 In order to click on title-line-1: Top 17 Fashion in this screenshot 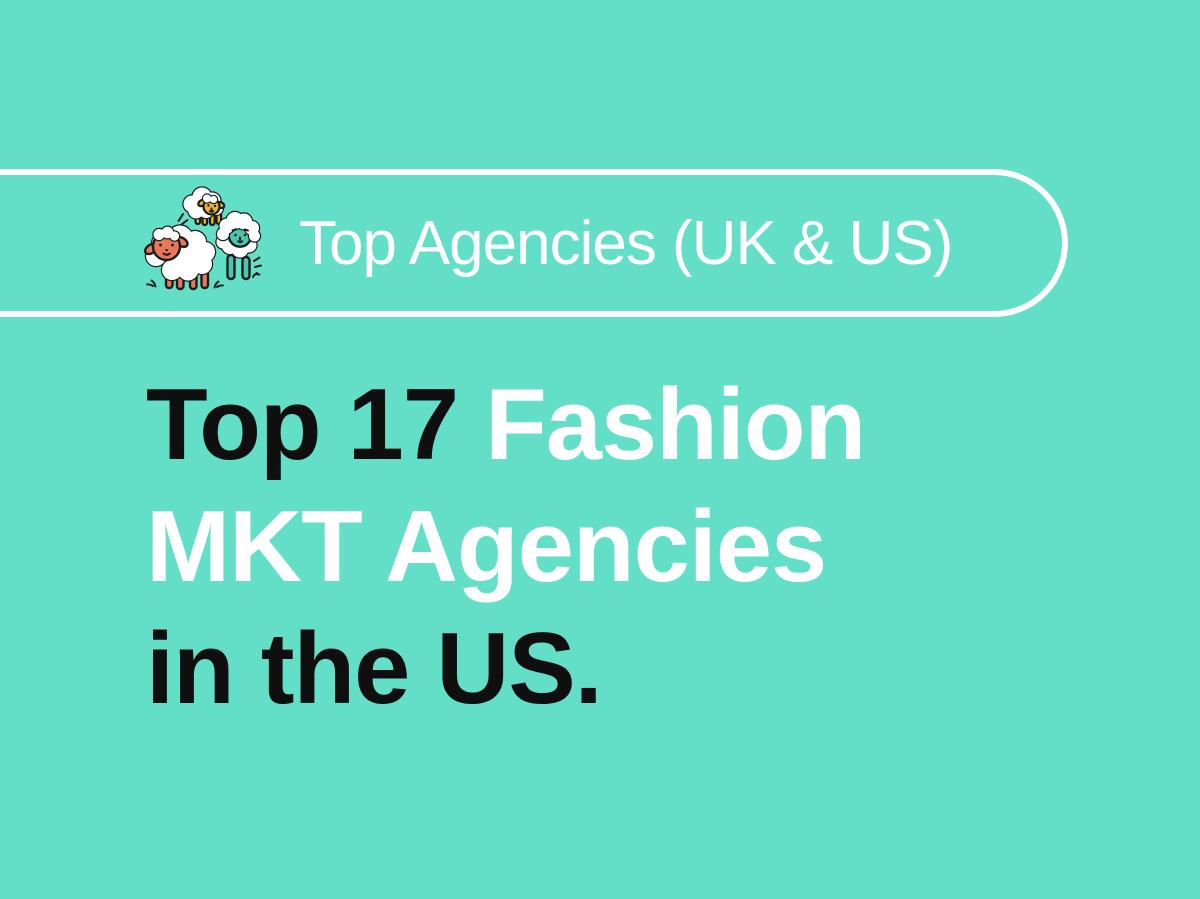, I will do `click(506, 425)`.